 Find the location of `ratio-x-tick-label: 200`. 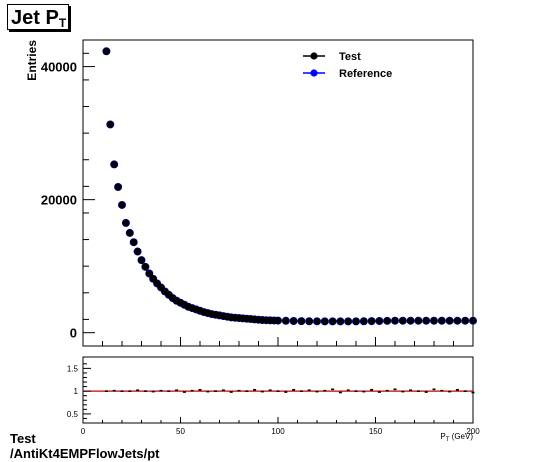

ratio-x-tick-label: 200 is located at coordinates (473, 431).